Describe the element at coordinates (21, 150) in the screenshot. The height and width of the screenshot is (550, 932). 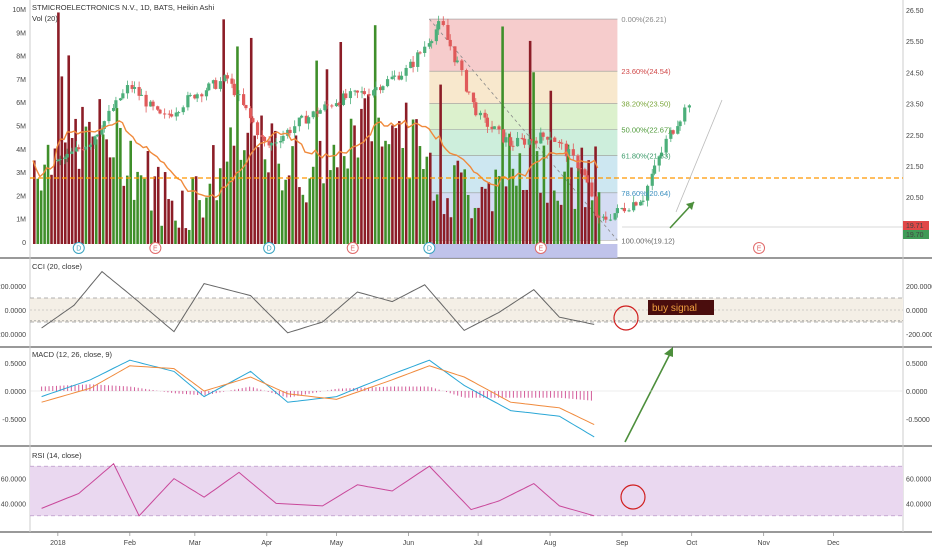
I see `volume-axis-label: 4M` at that location.